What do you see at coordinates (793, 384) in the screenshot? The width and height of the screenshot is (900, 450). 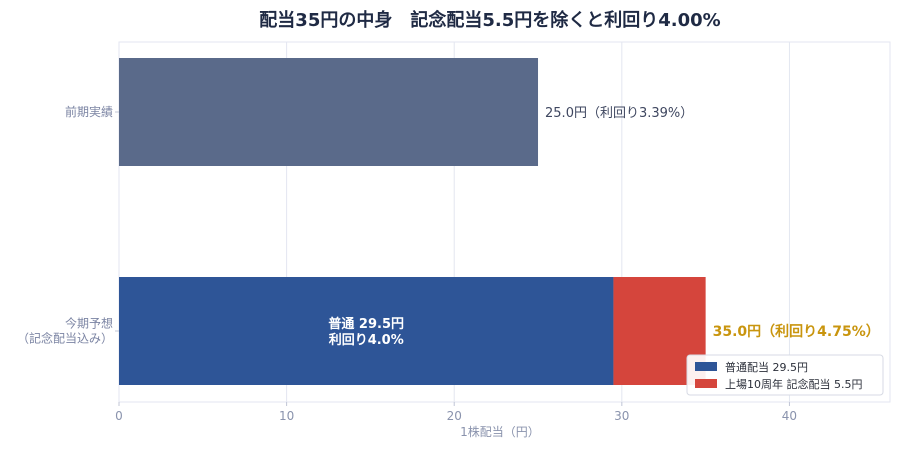 I see `legend-entry: 上場10周年 記念配当 5.5円` at bounding box center [793, 384].